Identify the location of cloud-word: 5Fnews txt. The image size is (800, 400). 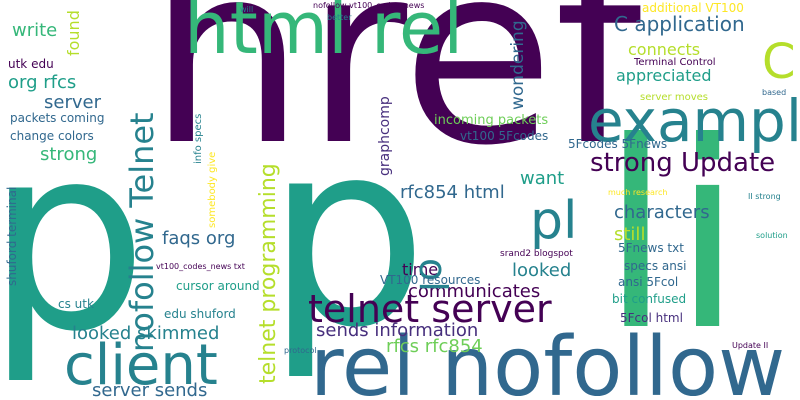
(651, 248).